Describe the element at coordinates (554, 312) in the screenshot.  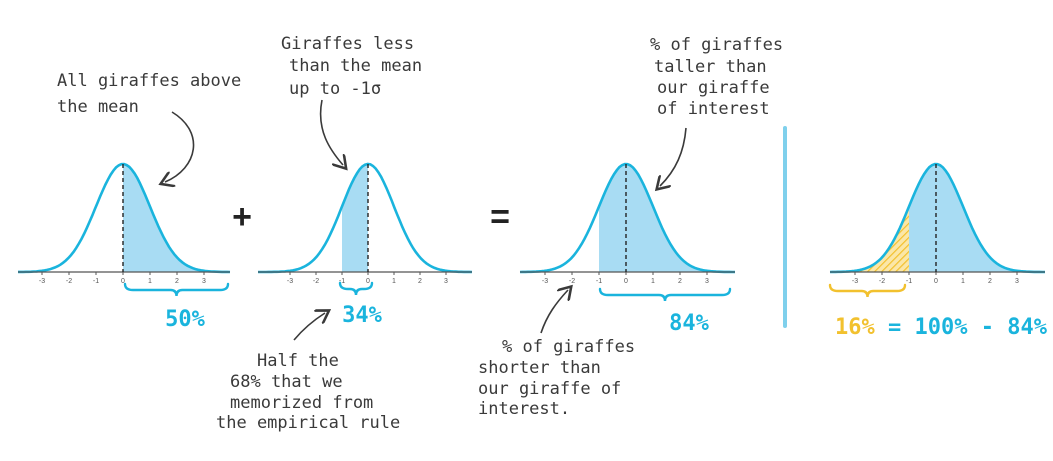
I see `annotation-shorter-arrow` at that location.